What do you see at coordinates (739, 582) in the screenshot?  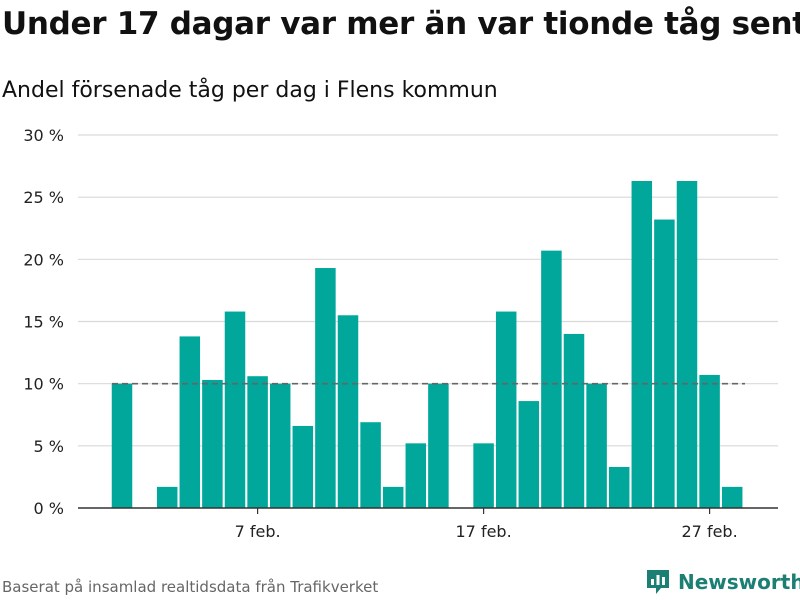 I see `brand-name: Newsworthy` at bounding box center [739, 582].